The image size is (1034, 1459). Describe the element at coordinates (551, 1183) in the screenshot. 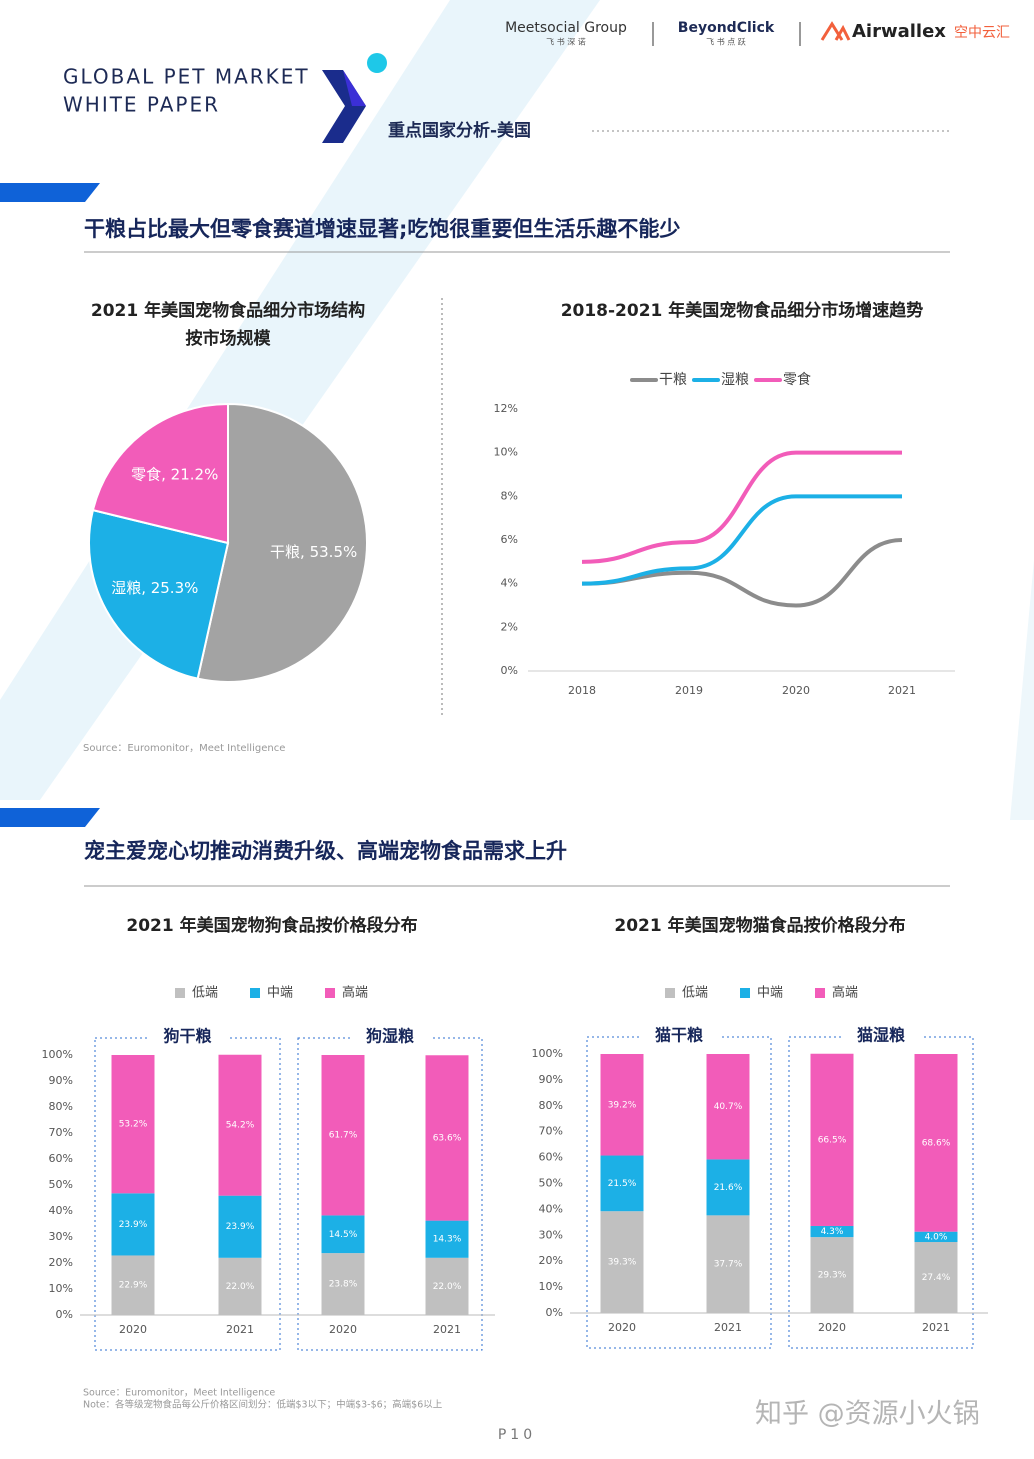

I see `y-tick-label: 50%` at that location.